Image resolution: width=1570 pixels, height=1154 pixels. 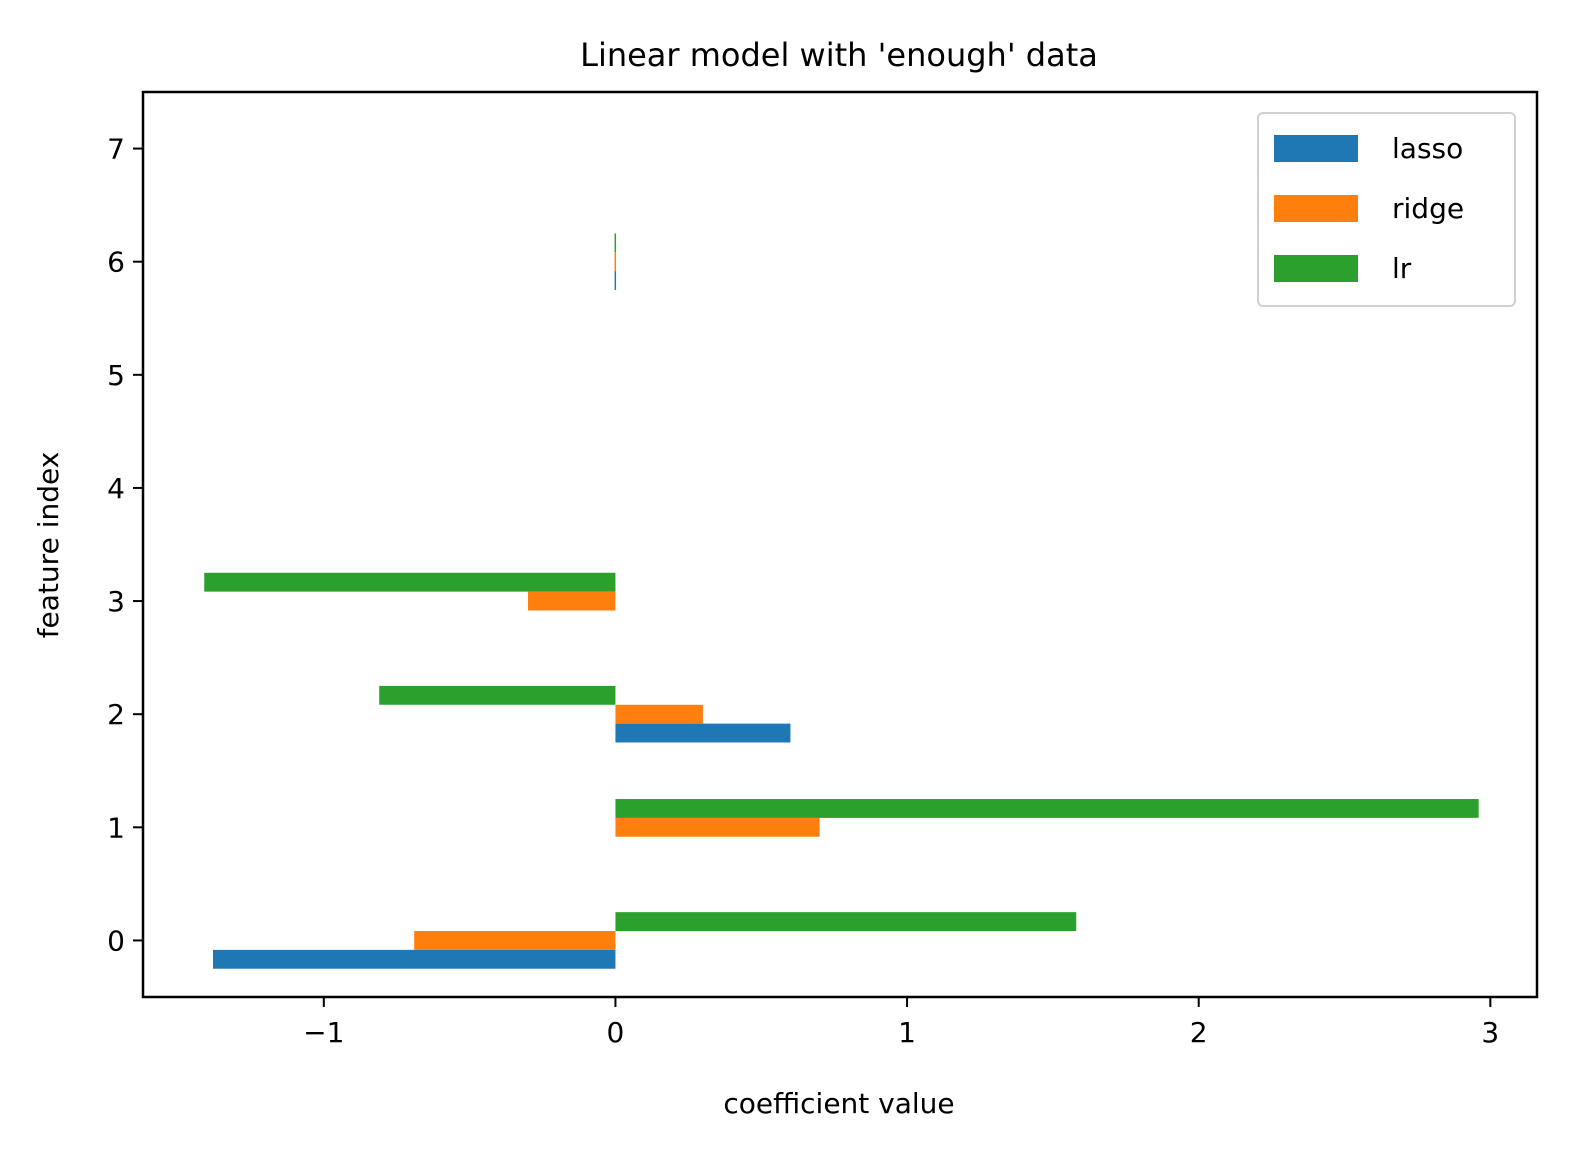 I want to click on legend-label-ridge: ridge, so click(x=1428, y=208).